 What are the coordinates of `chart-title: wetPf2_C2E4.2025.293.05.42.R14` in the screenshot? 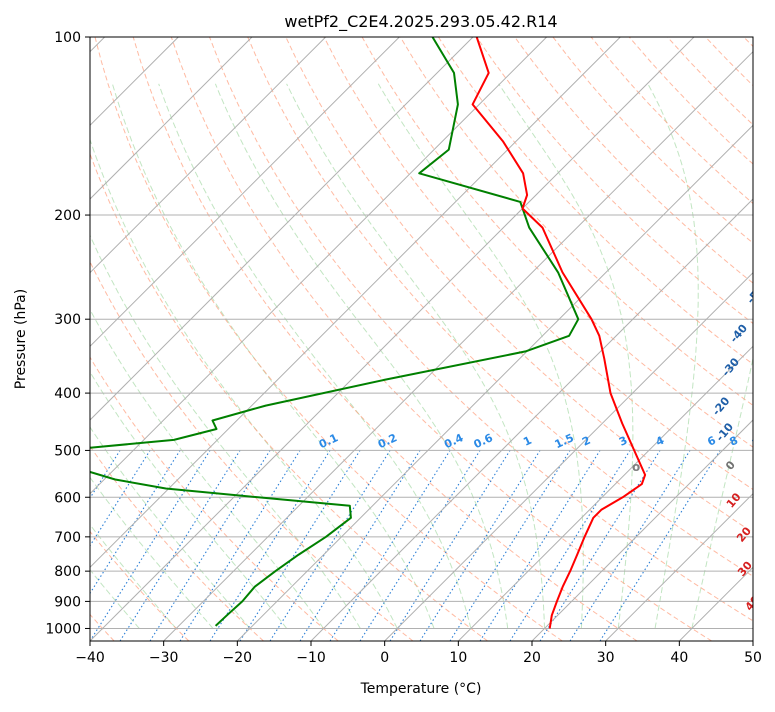 It's located at (420, 22).